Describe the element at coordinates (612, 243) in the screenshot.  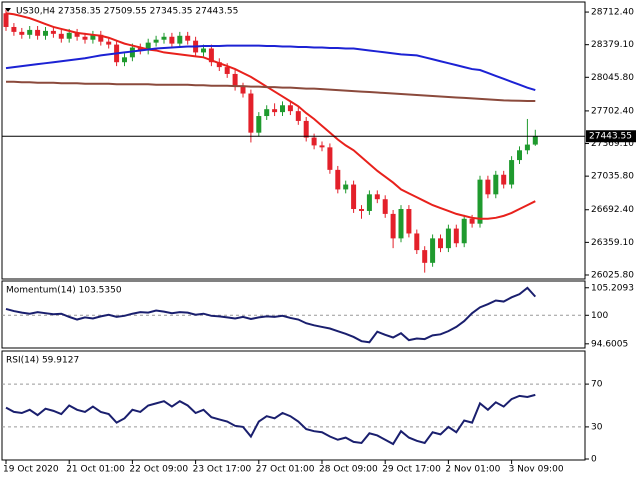
I see `y-tick-label: 26359.10` at that location.